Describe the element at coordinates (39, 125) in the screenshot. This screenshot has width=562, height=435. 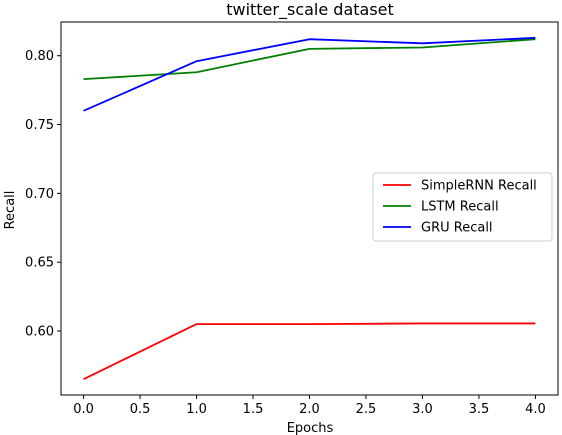
I see `y-tick-label: 0.75` at that location.